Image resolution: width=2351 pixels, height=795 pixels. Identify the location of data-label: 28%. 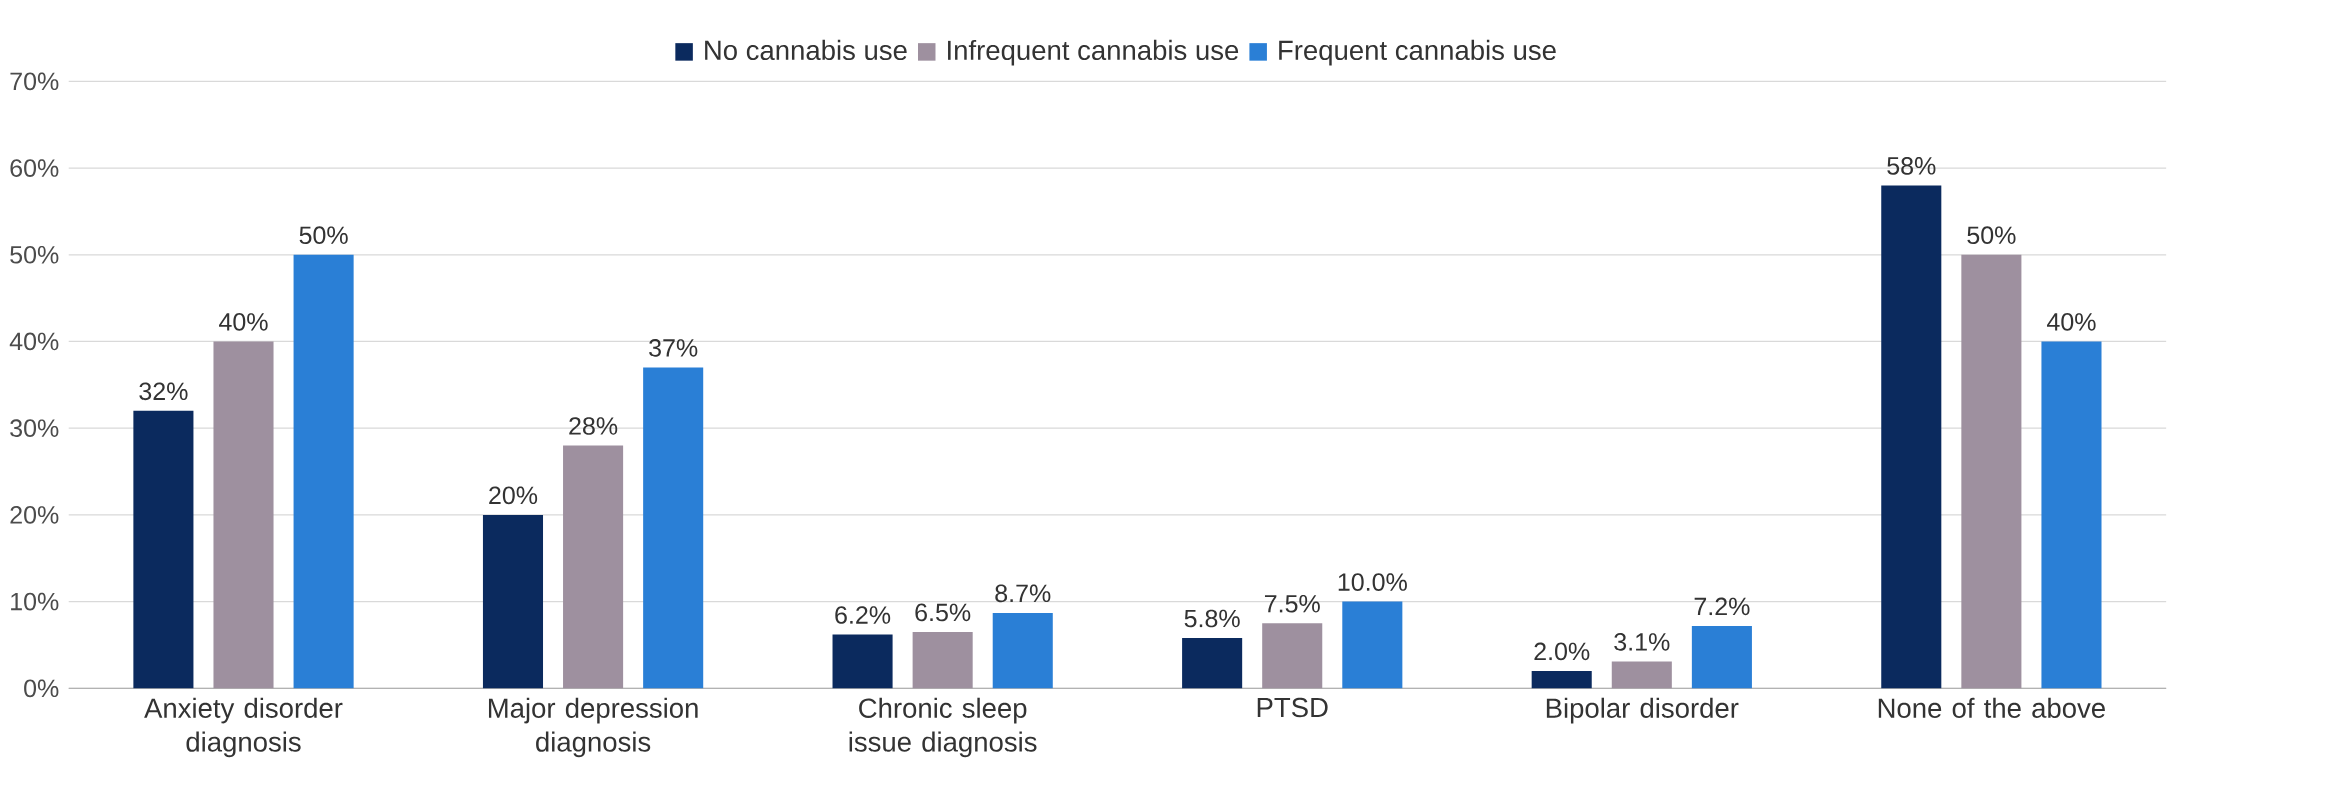
(593, 426).